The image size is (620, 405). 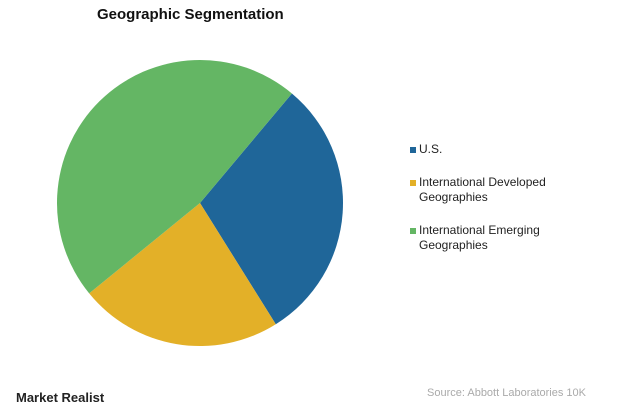 I want to click on source-note: Source: Abbott Laboratories 10K, so click(x=506, y=393).